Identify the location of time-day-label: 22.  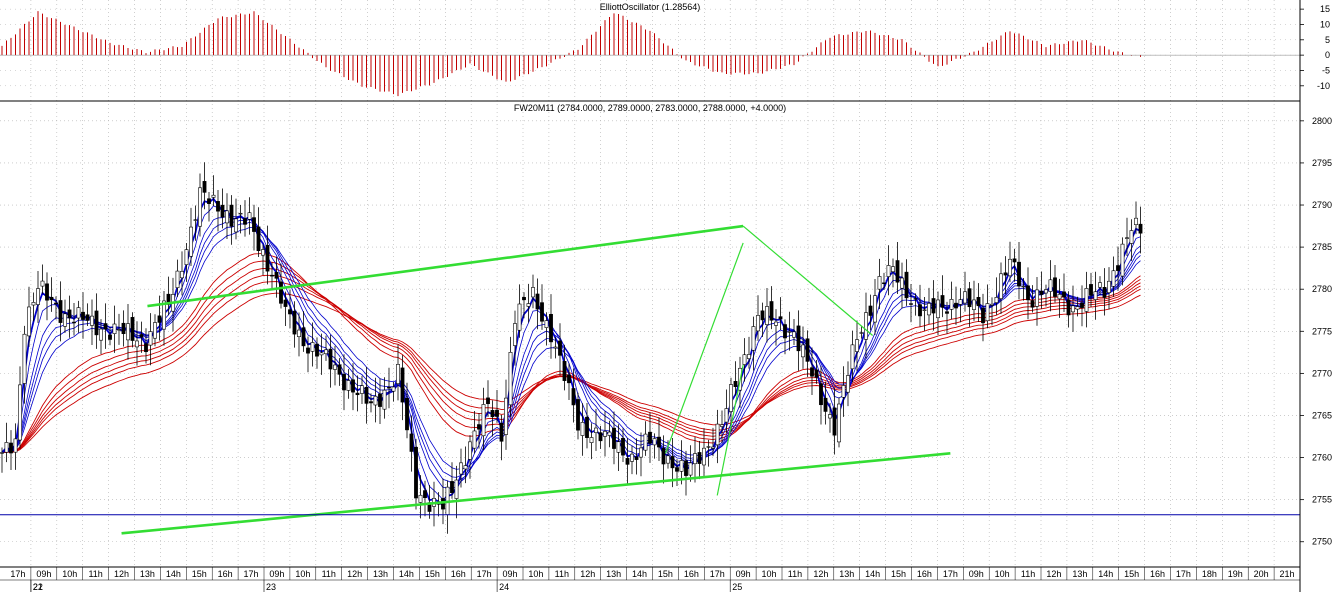
(38, 587).